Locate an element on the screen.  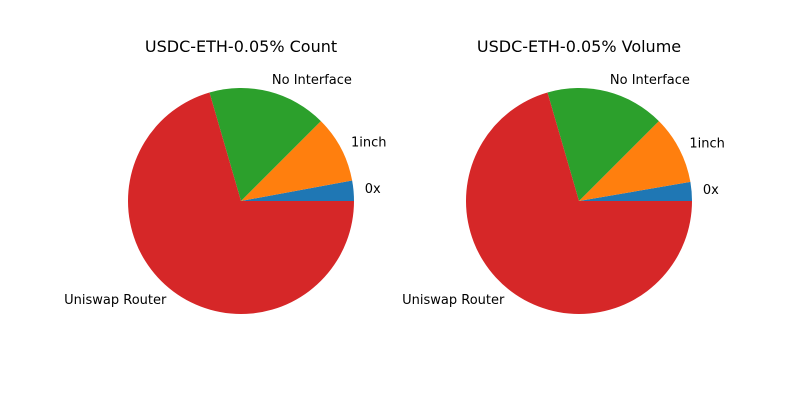
pie-label-count-0x: 0x is located at coordinates (373, 189).